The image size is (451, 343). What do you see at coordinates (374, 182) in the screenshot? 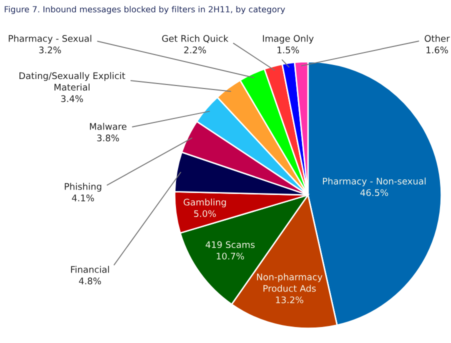
I see `slice-label: Pharmacy - Non-sexual` at bounding box center [374, 182].